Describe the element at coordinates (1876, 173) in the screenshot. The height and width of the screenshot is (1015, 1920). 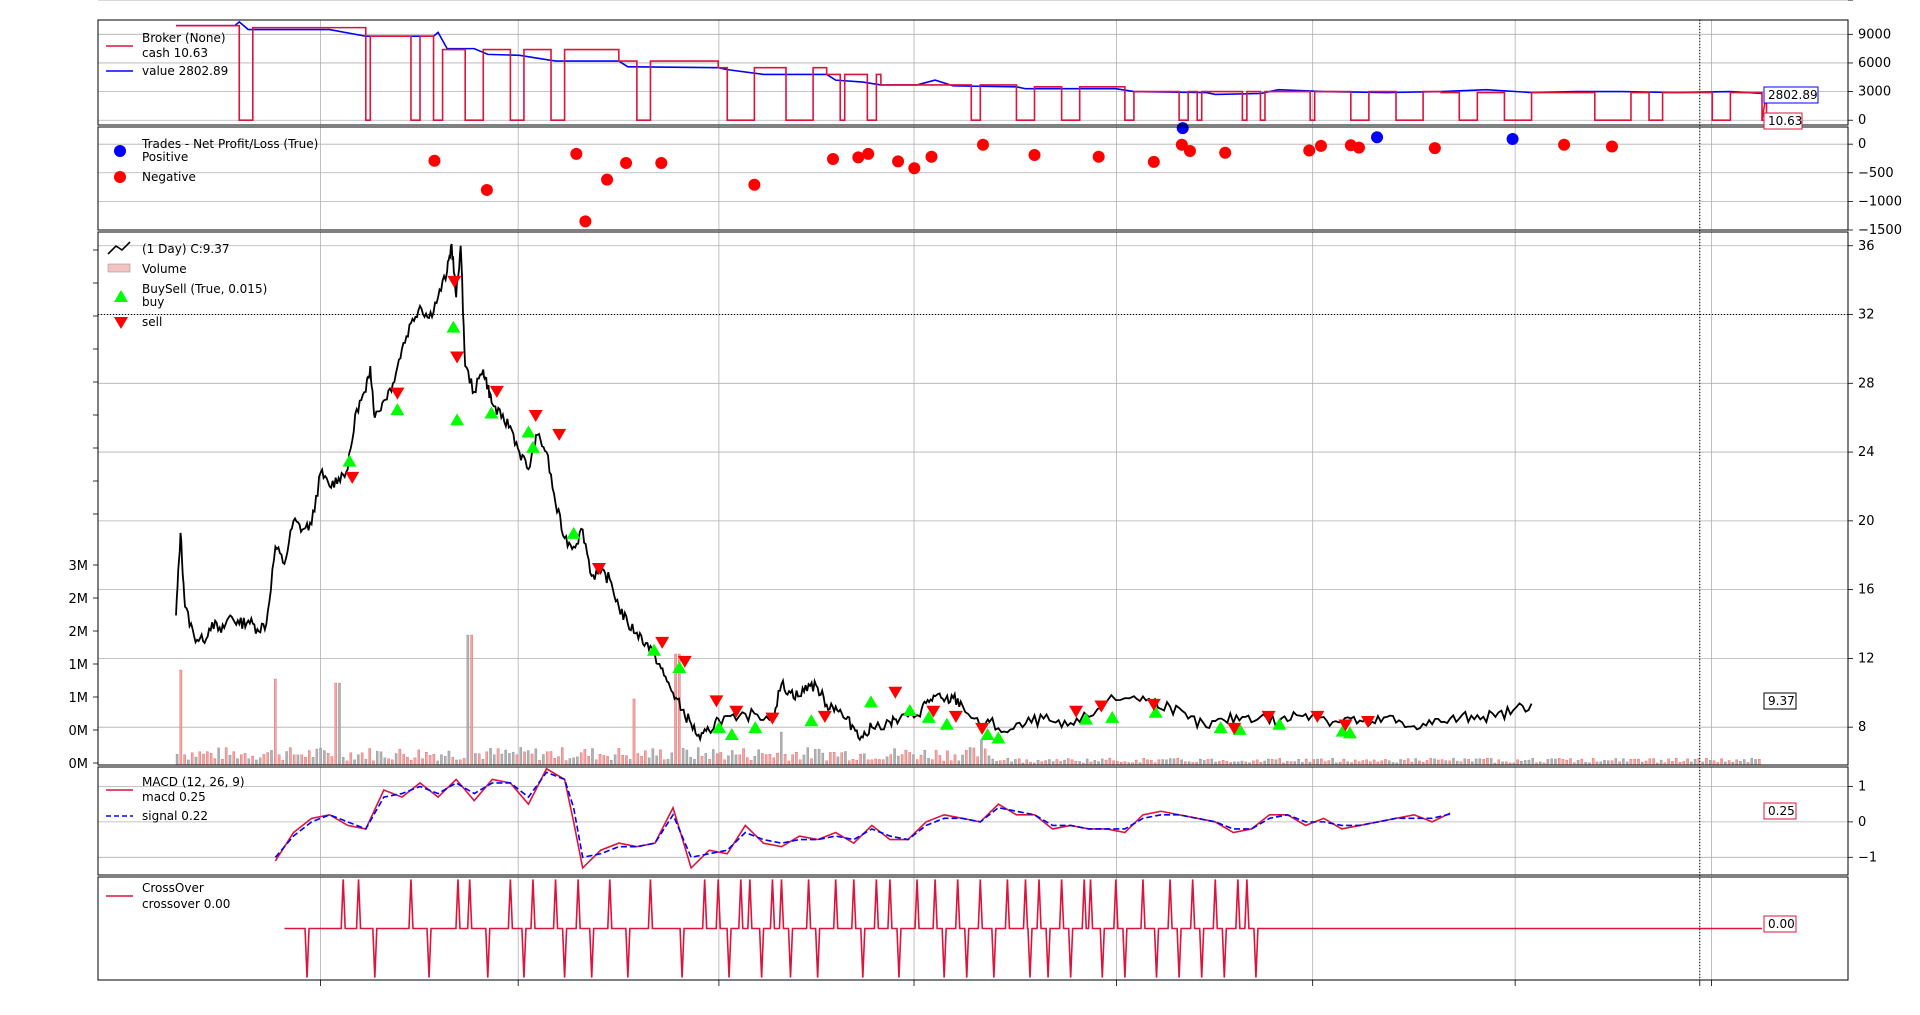
I see `trades-y-tick-label: −500` at that location.